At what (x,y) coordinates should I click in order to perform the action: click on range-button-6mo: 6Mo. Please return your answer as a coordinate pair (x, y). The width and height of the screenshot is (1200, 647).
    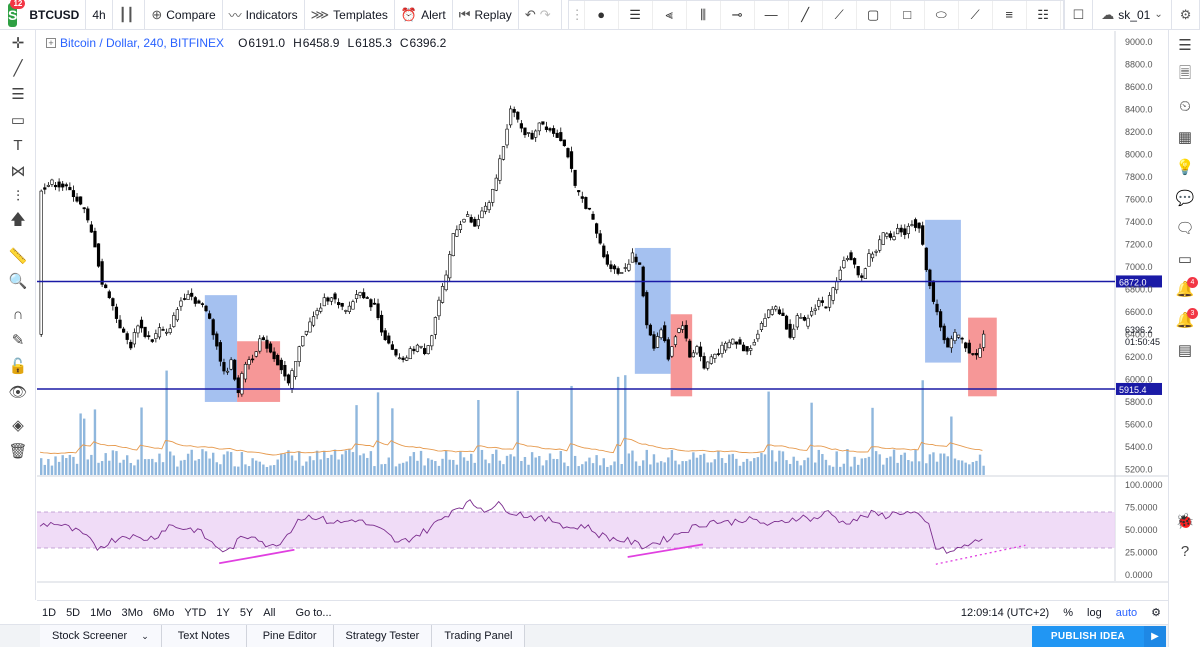
    Looking at the image, I should click on (163, 612).